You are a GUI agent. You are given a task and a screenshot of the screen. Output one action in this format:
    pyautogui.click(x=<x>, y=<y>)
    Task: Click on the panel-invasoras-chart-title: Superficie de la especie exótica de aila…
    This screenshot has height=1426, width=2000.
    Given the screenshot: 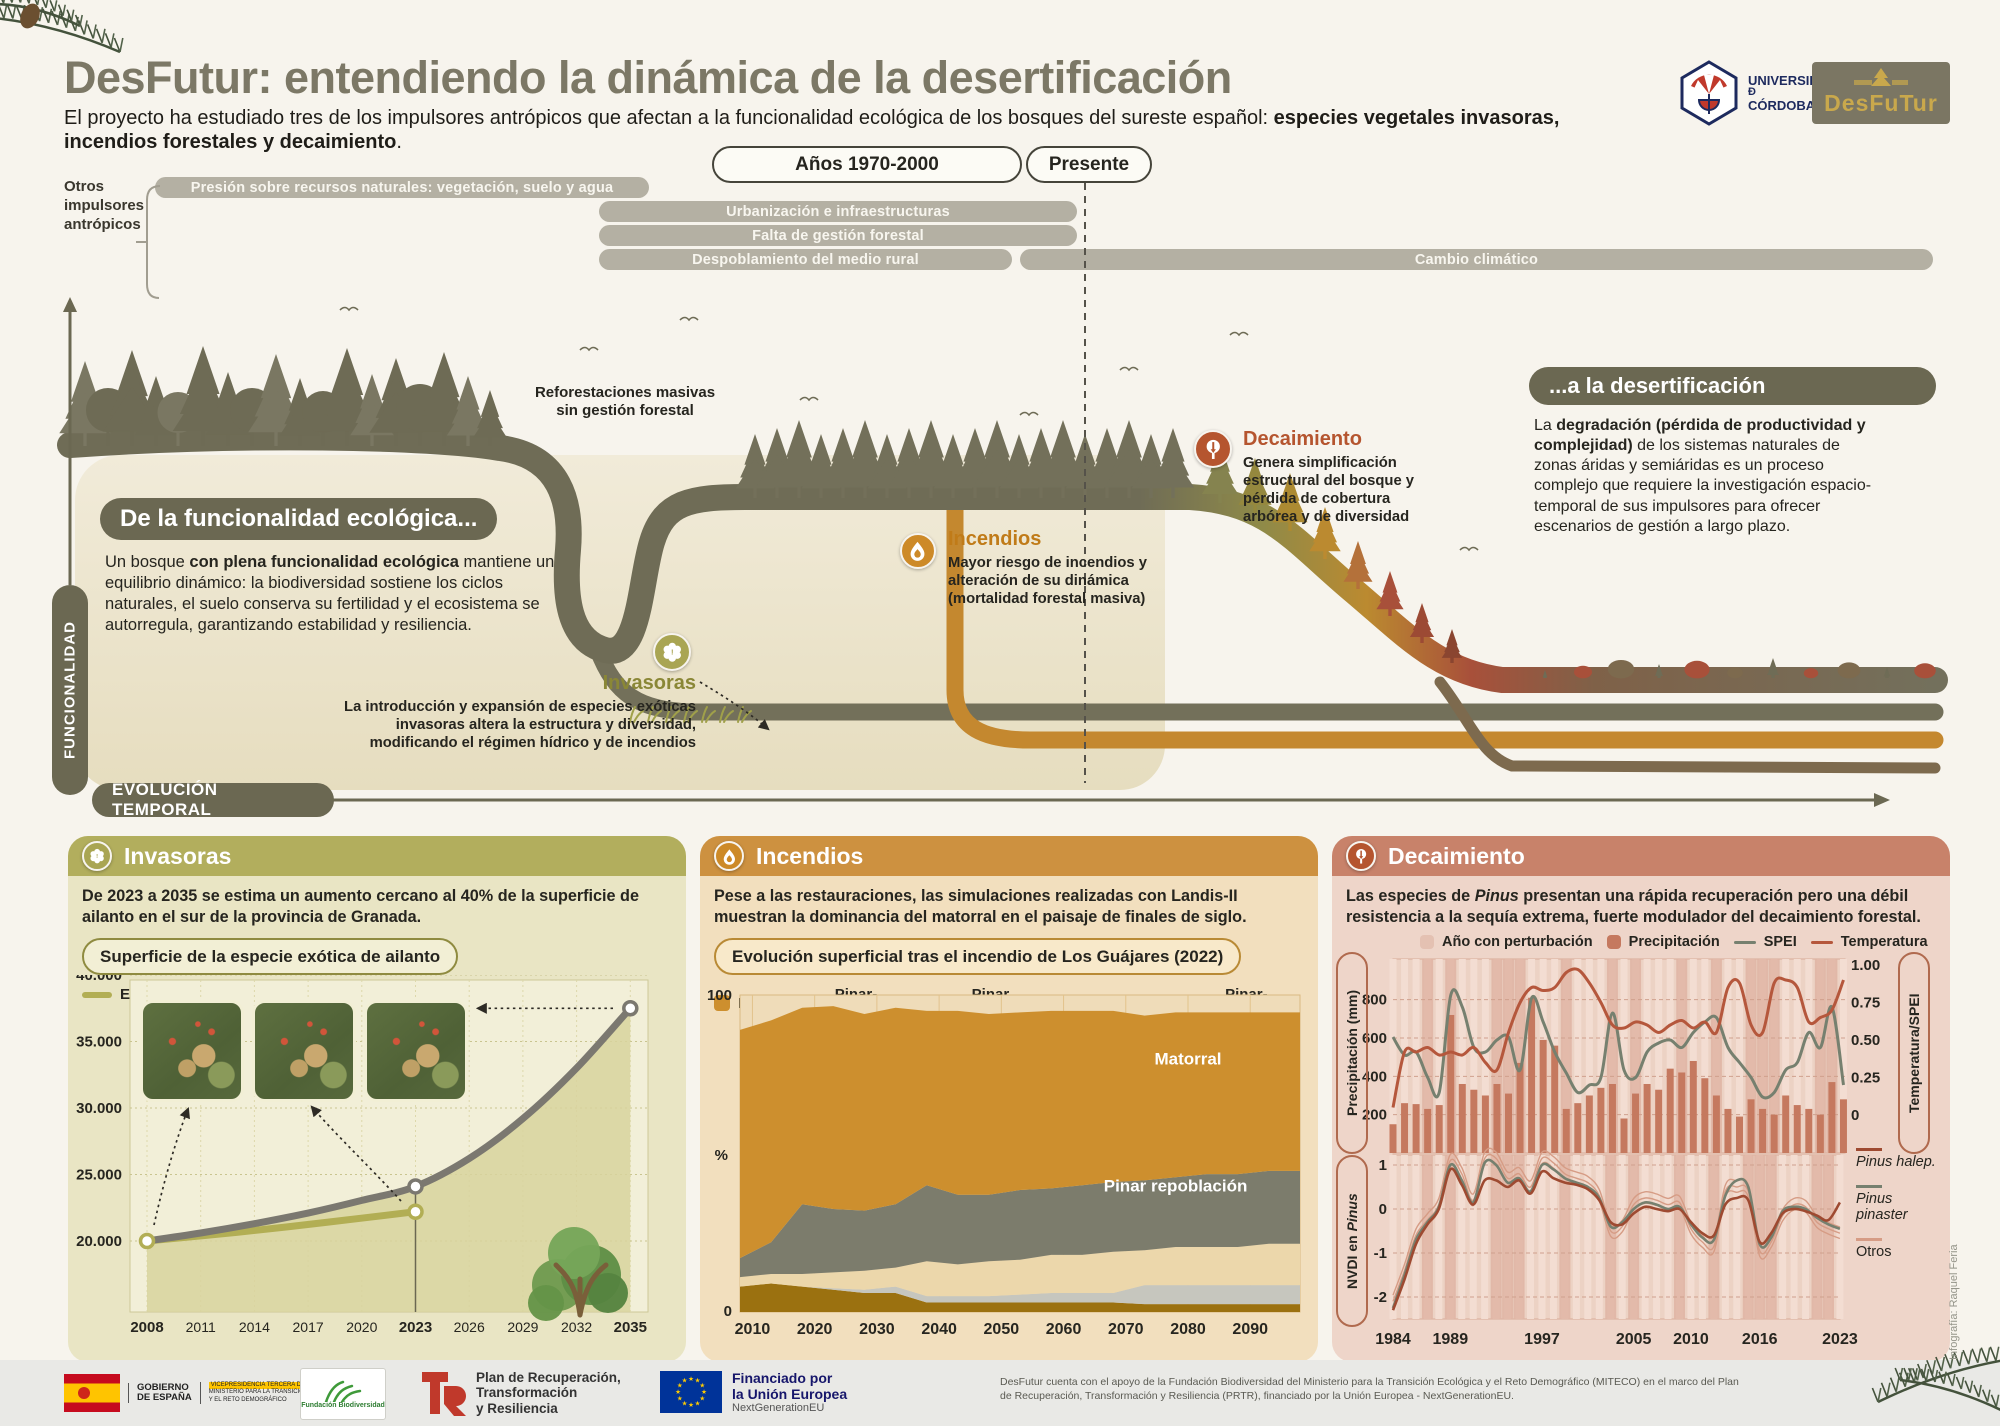 What is the action you would take?
    pyautogui.click(x=270, y=956)
    